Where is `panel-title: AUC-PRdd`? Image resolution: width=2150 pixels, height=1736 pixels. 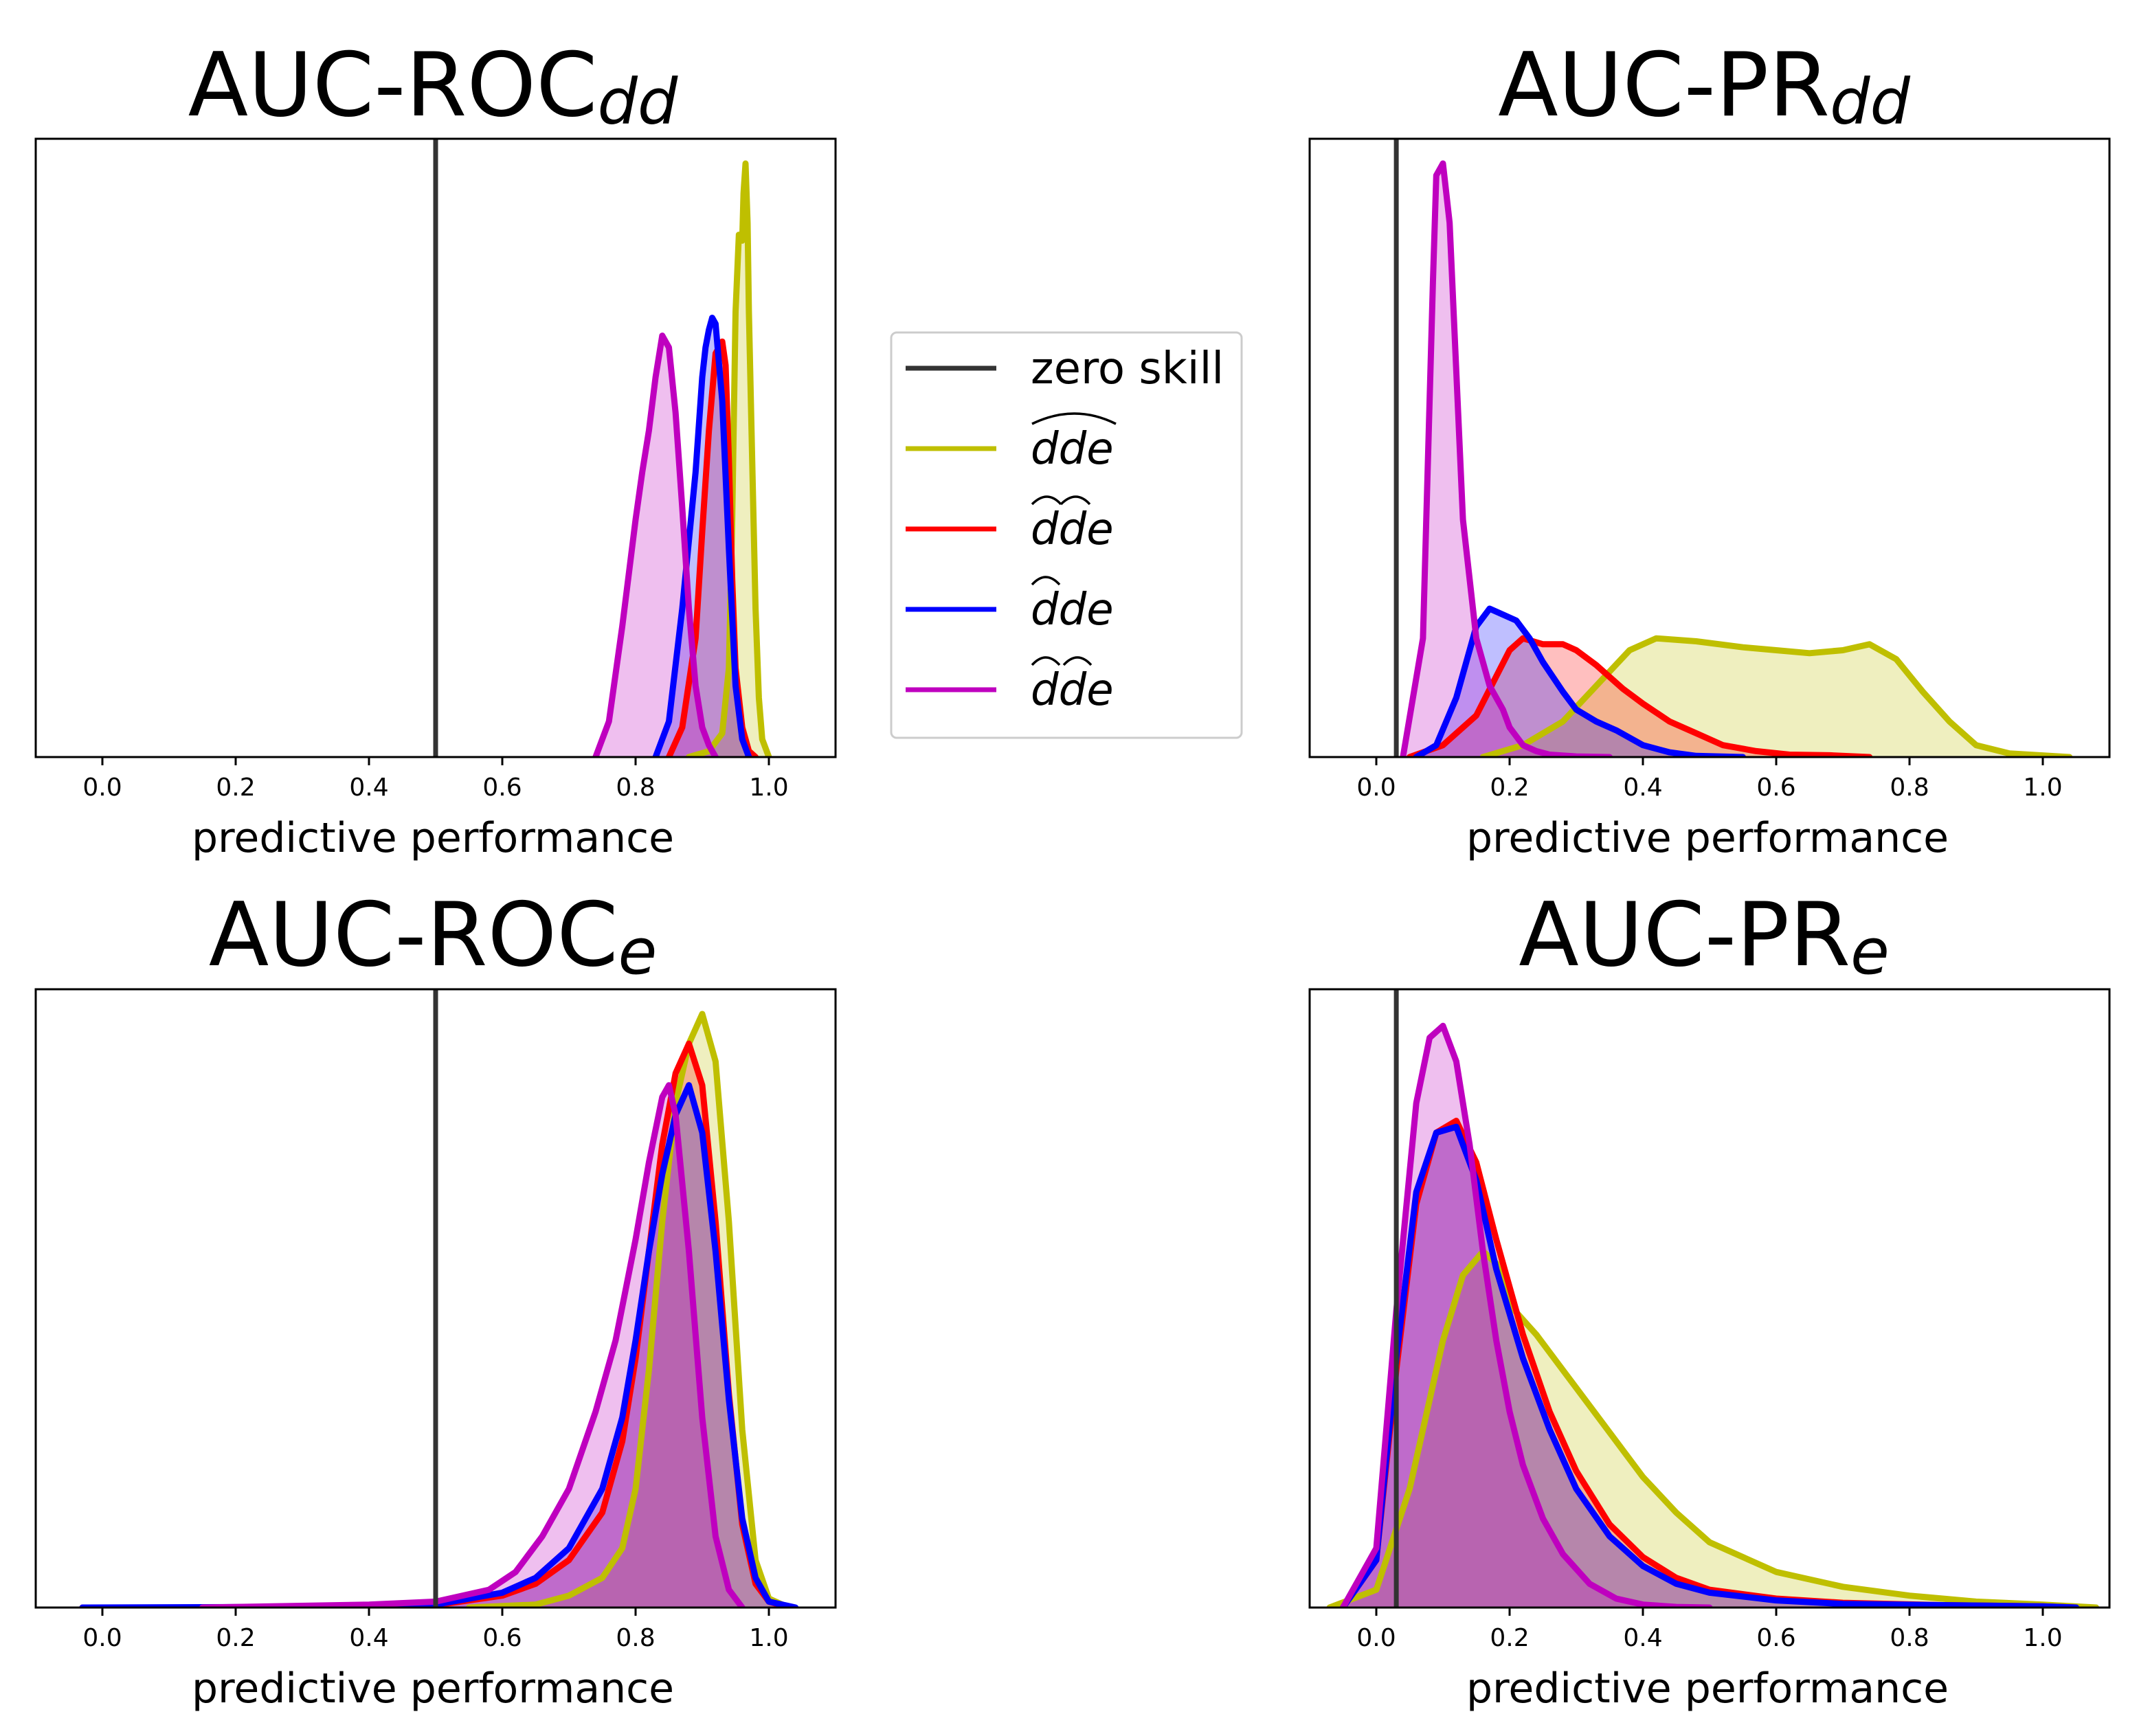
panel-title: AUC-PRdd is located at coordinates (1704, 86).